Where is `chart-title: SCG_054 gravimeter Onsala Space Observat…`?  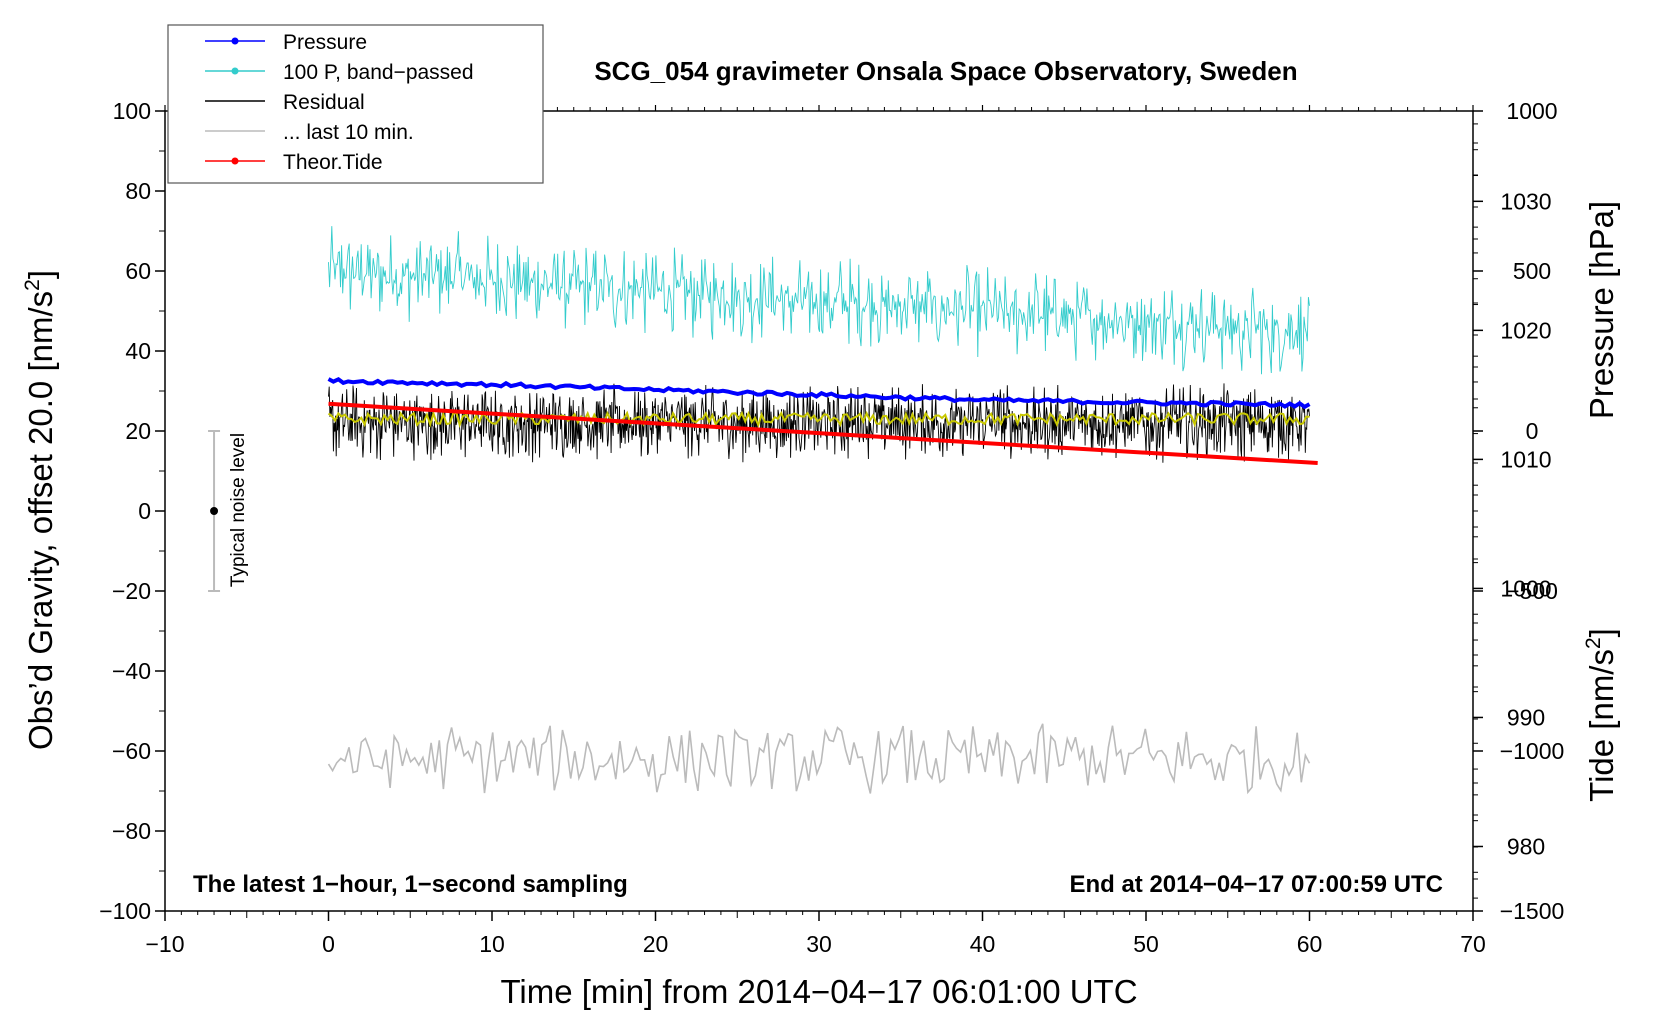 chart-title: SCG_054 gravimeter Onsala Space Observat… is located at coordinates (945, 71).